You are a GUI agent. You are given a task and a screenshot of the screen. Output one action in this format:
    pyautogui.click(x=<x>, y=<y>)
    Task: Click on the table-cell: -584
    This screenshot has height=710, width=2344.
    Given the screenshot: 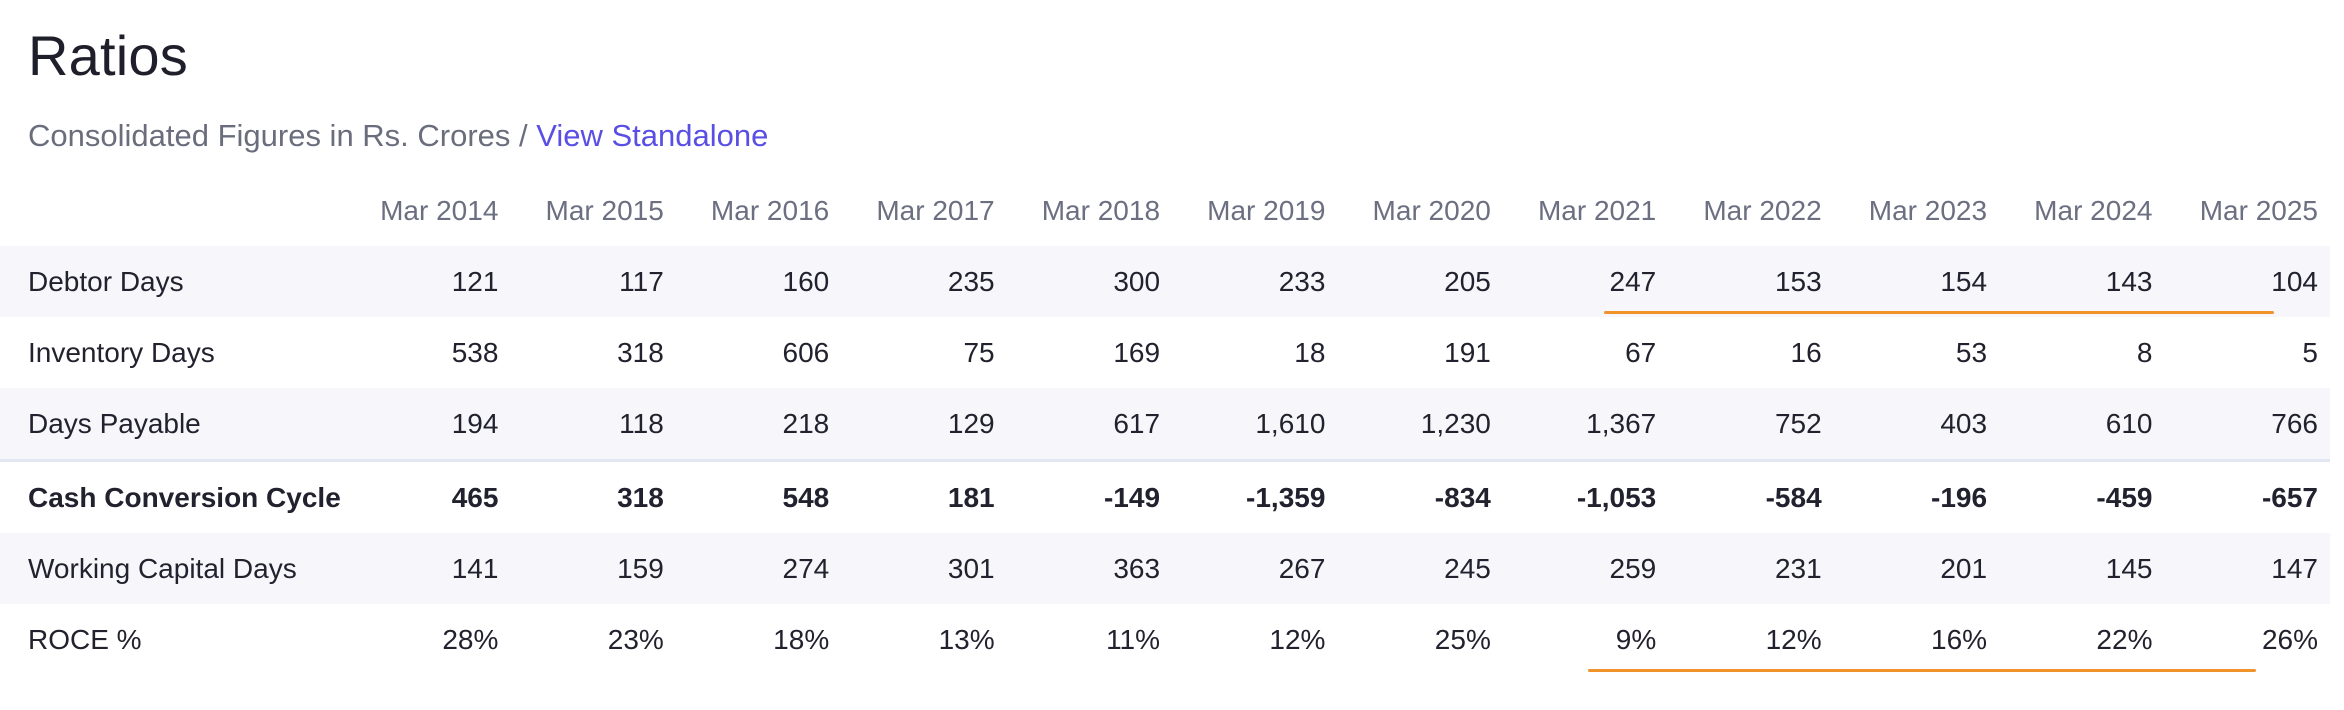 What is the action you would take?
    pyautogui.click(x=1751, y=496)
    